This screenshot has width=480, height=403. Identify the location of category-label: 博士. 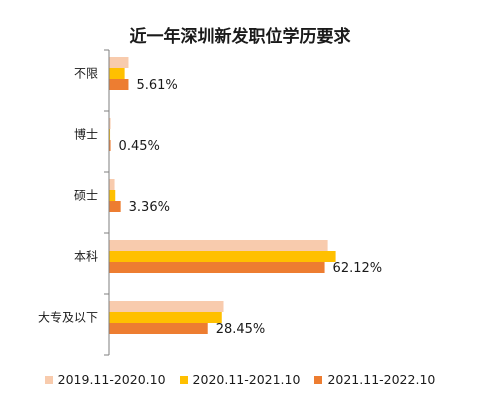
(86, 134).